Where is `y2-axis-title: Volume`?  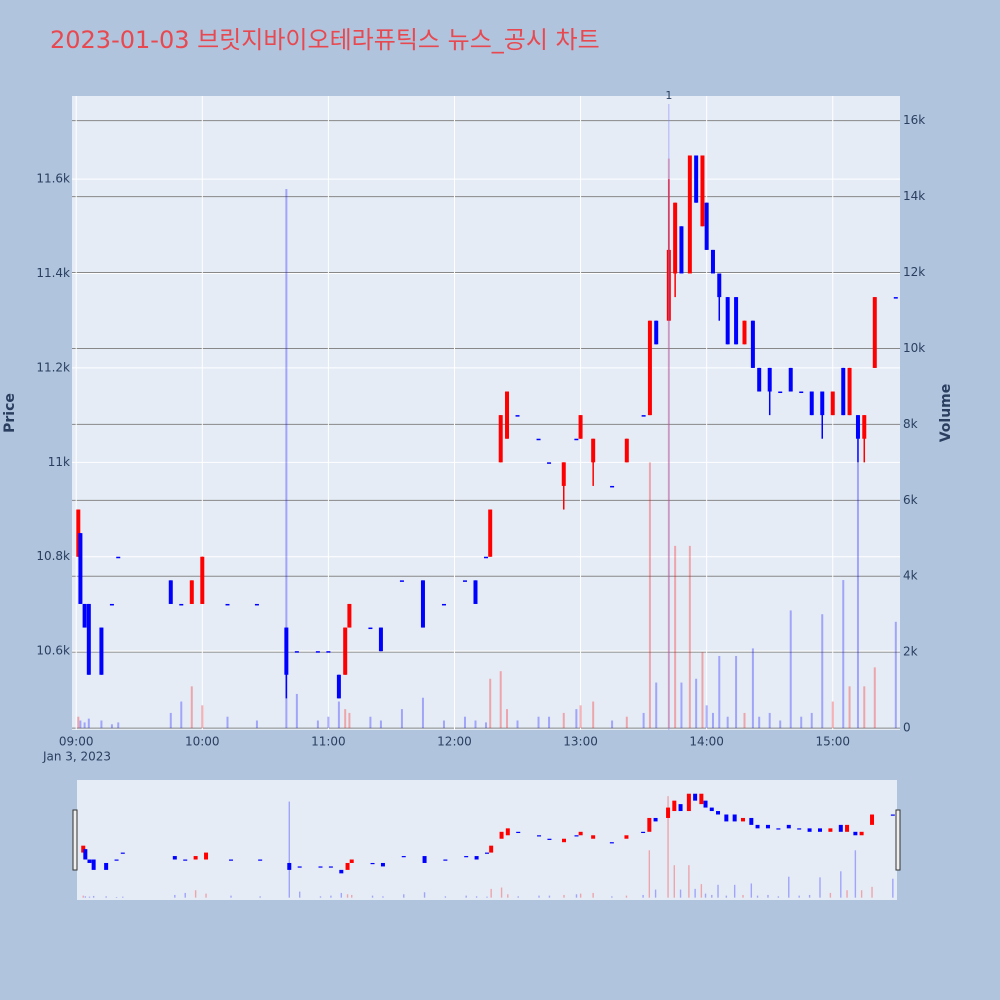 y2-axis-title: Volume is located at coordinates (946, 413).